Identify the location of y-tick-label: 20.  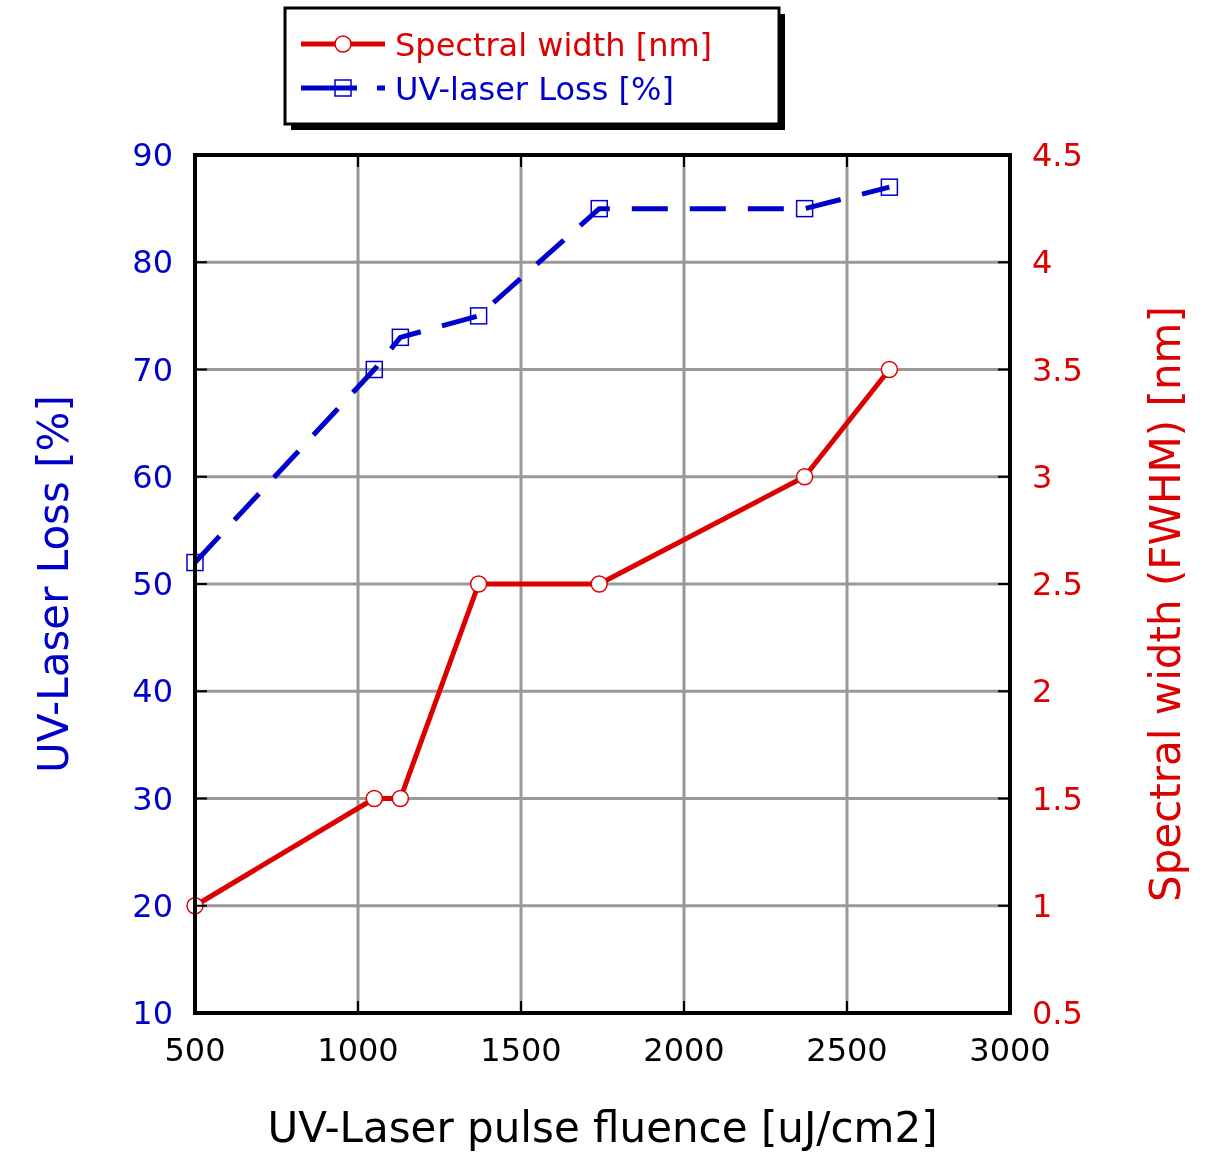
(152, 905).